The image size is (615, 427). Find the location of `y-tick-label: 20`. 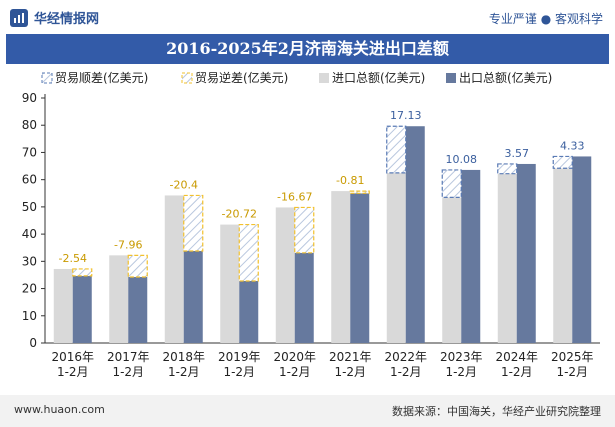

y-tick-label: 20 is located at coordinates (29, 289).